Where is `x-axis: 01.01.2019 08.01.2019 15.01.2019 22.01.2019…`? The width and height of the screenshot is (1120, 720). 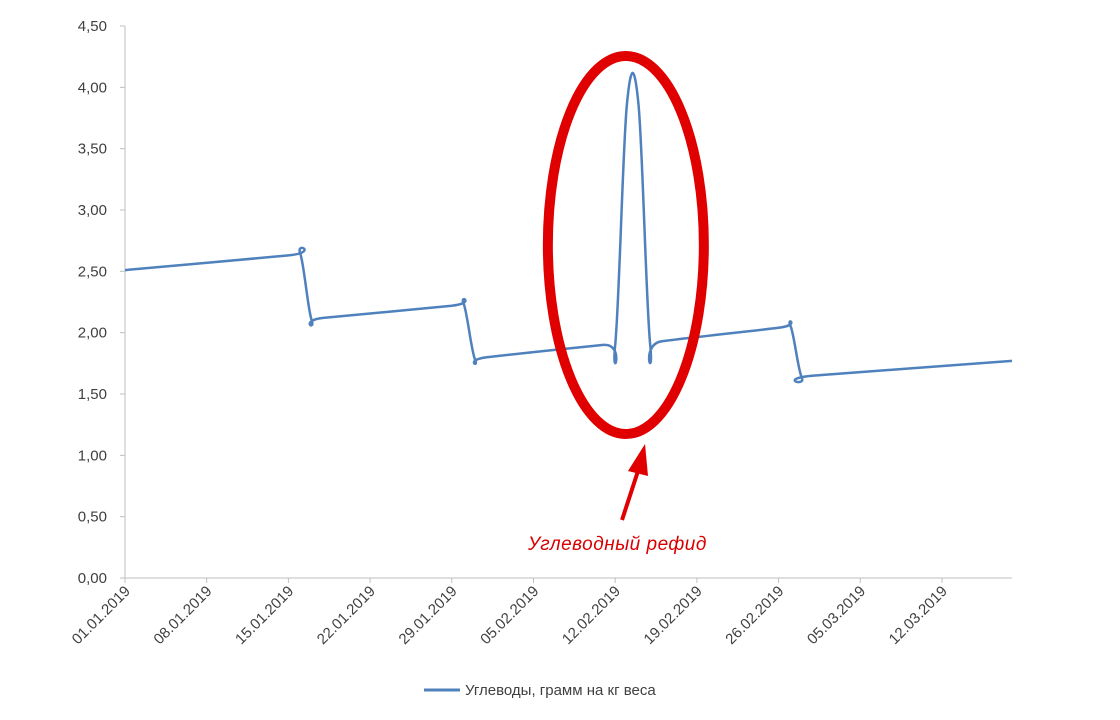 x-axis: 01.01.2019 08.01.2019 15.01.2019 22.01.2019… is located at coordinates (540, 612).